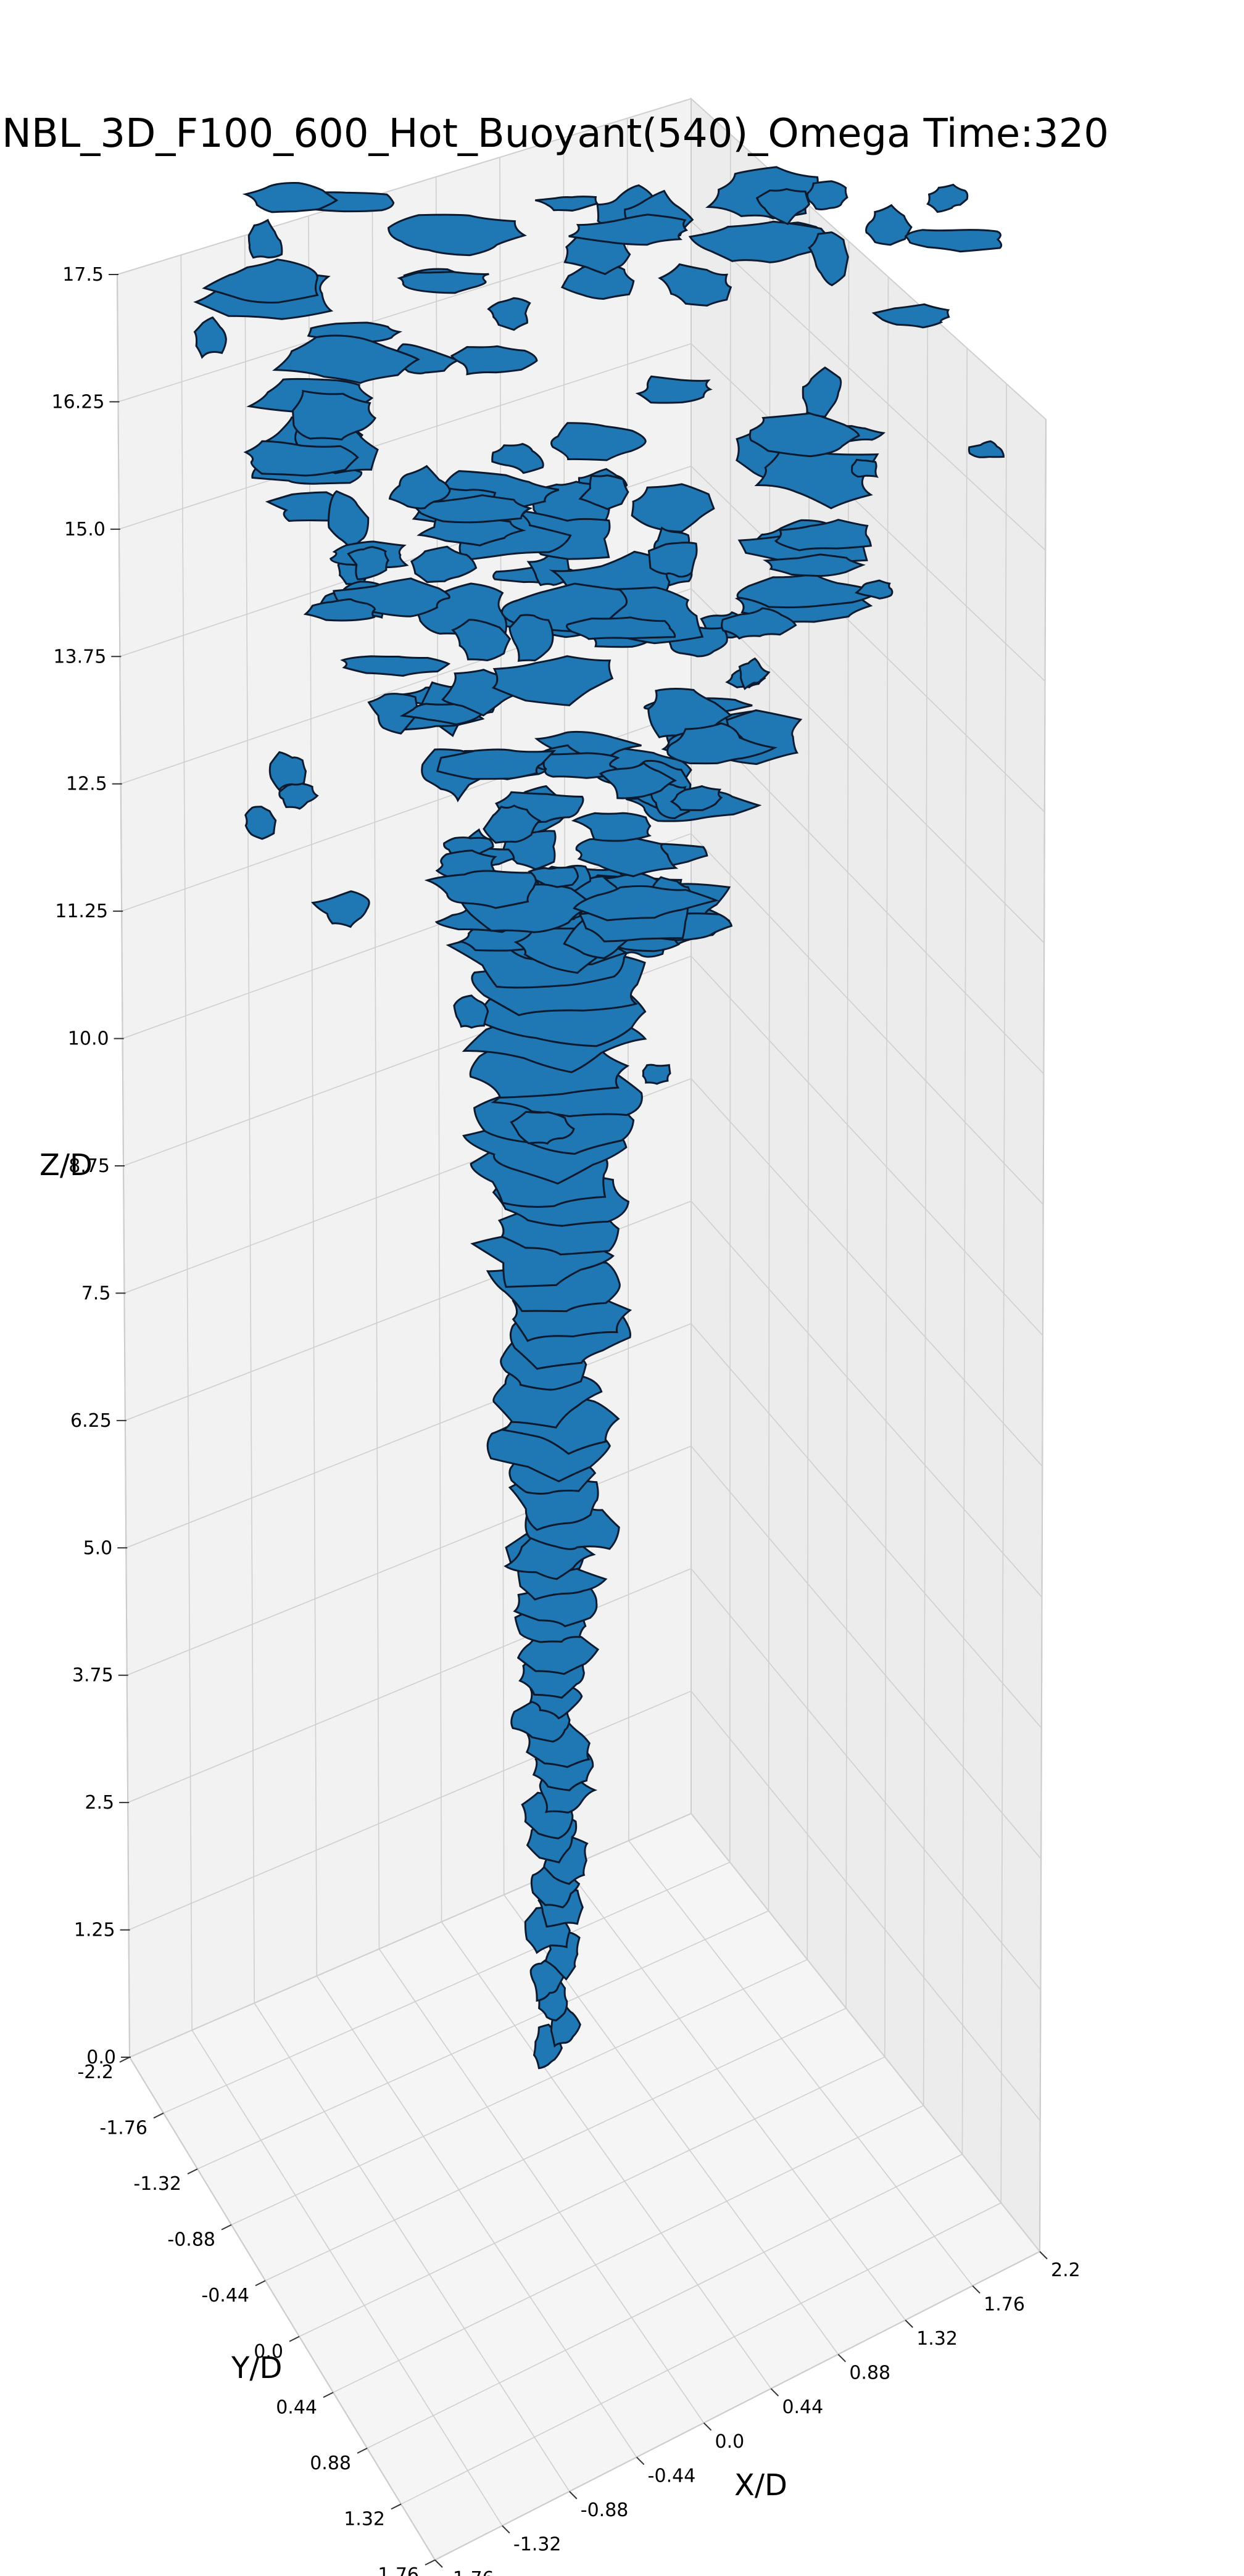 This screenshot has height=2576, width=1244. What do you see at coordinates (79, 656) in the screenshot?
I see `z-tick-label: 13.75` at bounding box center [79, 656].